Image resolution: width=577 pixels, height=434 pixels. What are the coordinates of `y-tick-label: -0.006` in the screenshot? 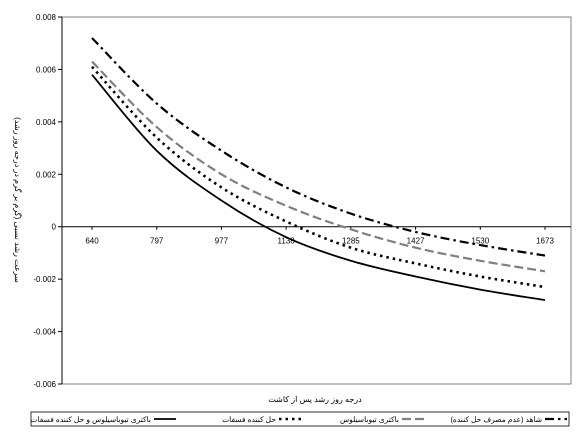 It's located at (44, 384).